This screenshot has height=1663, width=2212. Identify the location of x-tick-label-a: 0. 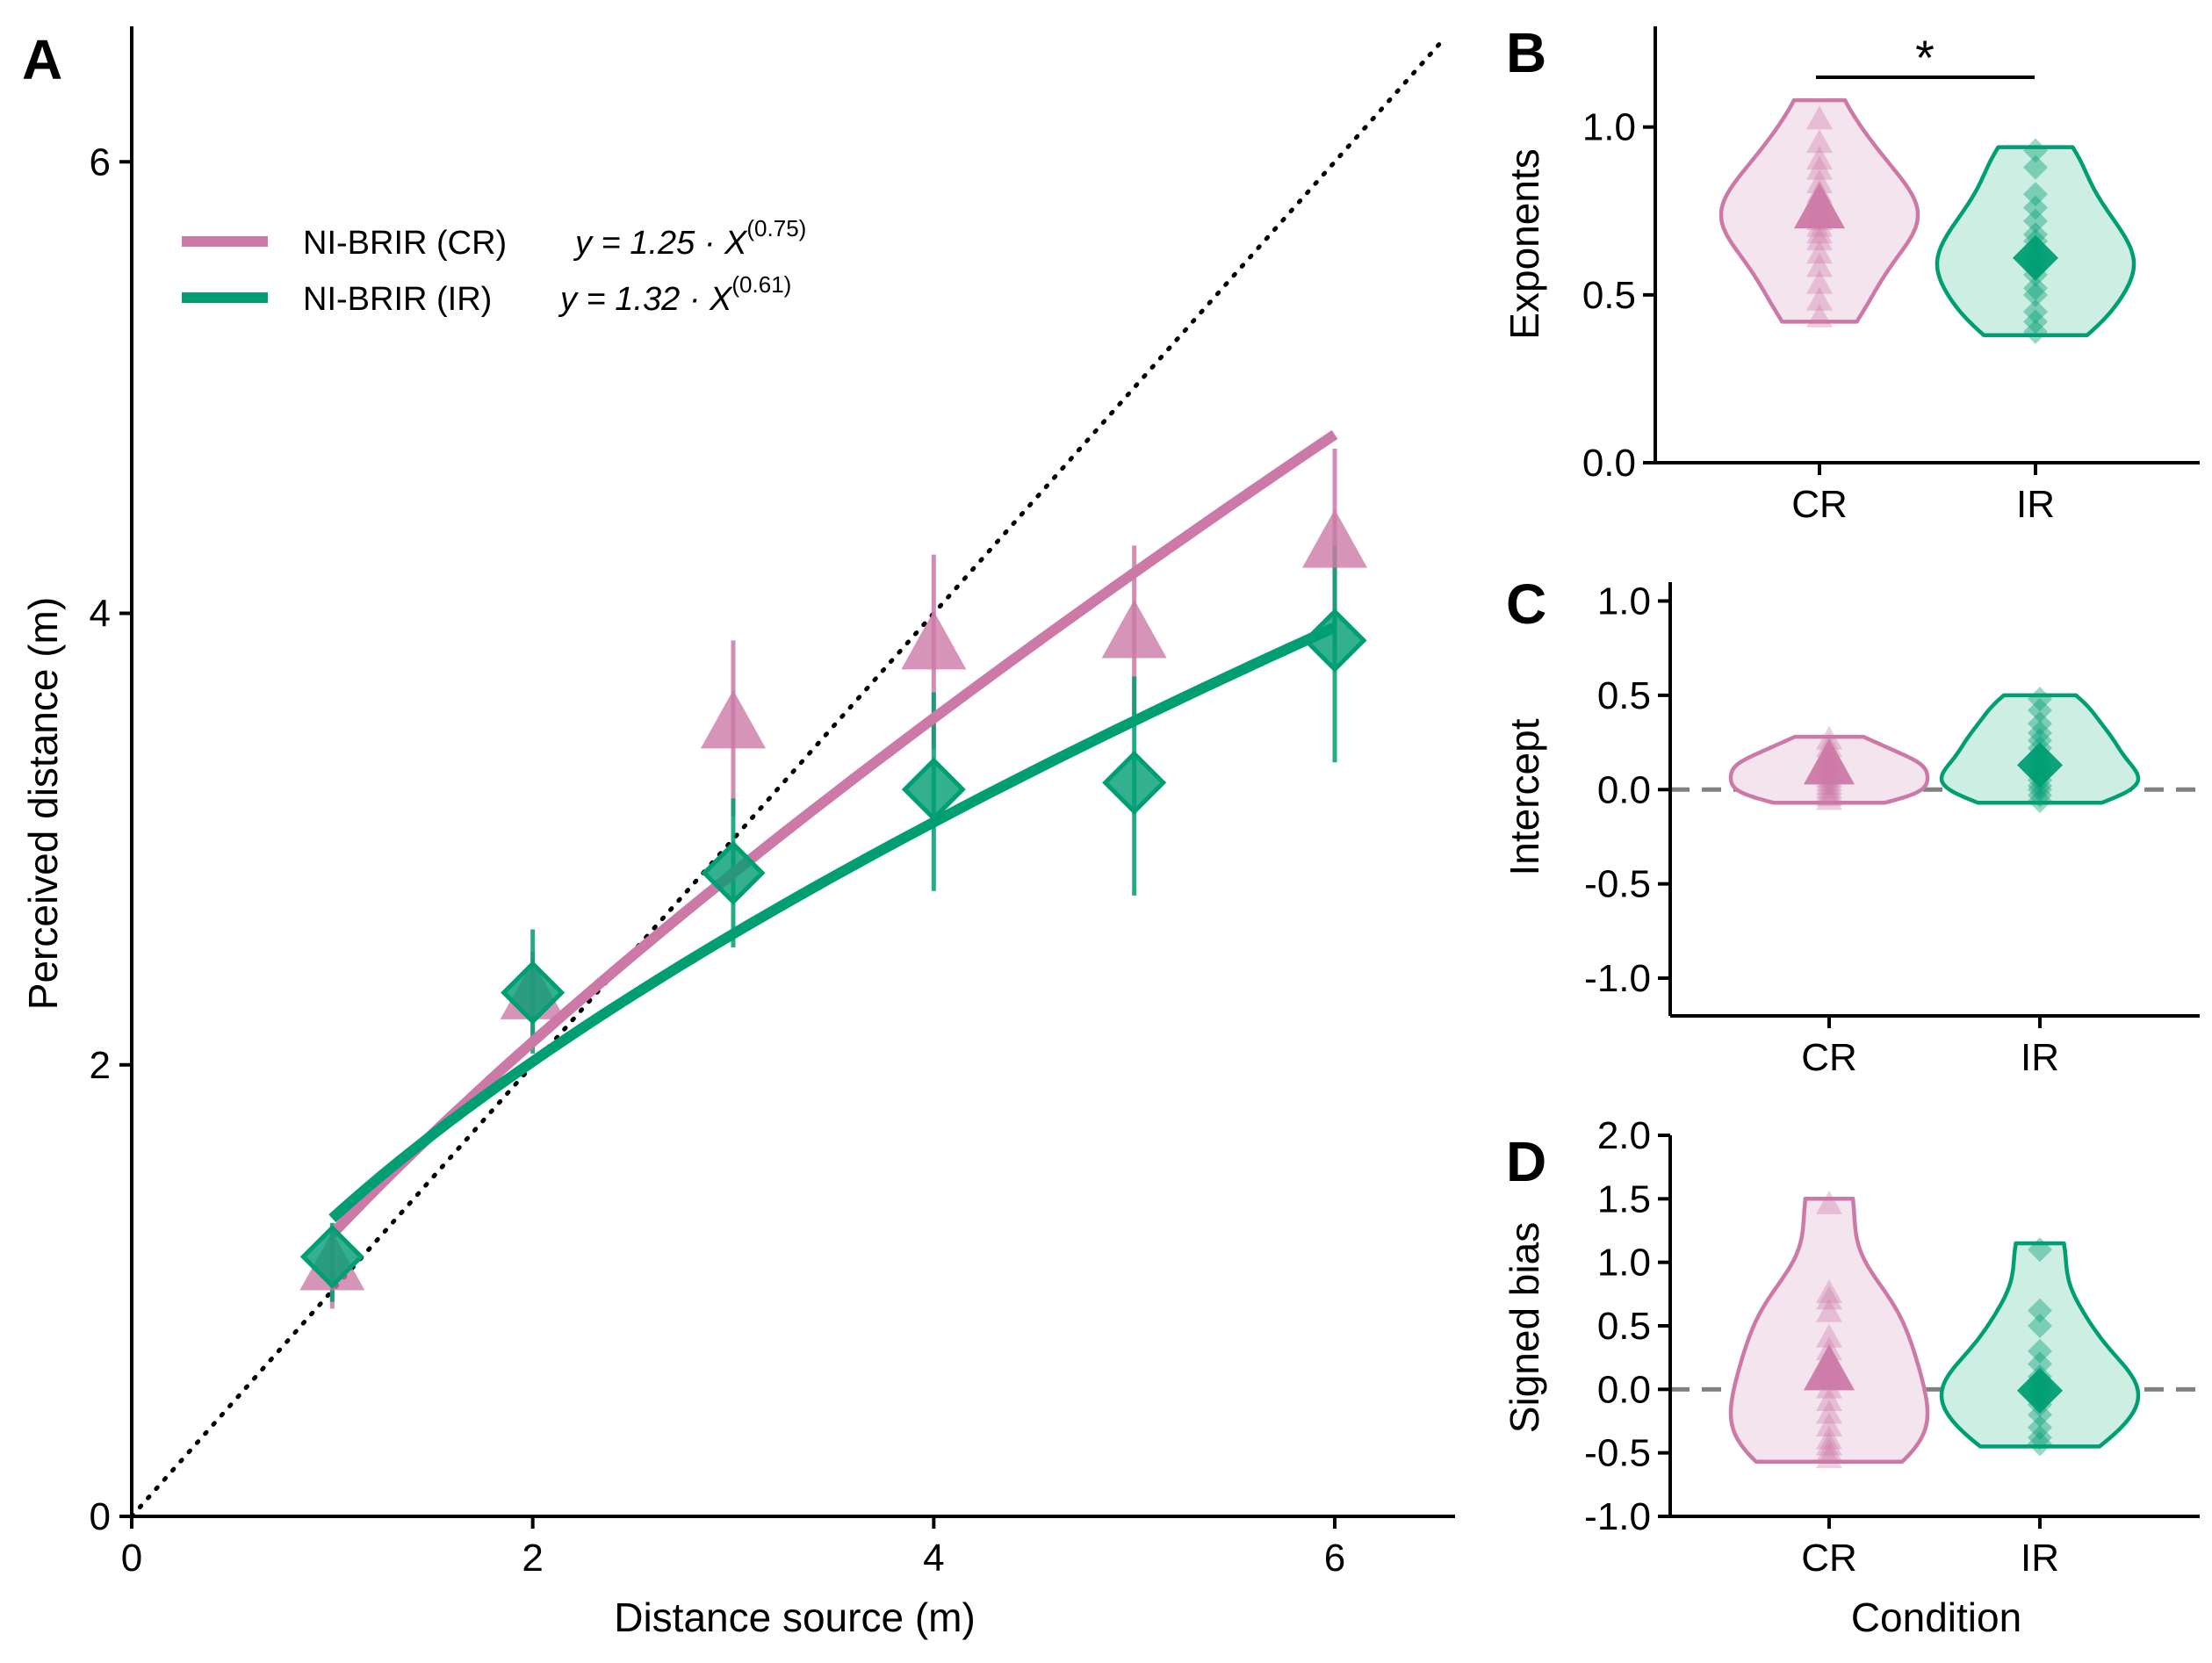
(131, 1558).